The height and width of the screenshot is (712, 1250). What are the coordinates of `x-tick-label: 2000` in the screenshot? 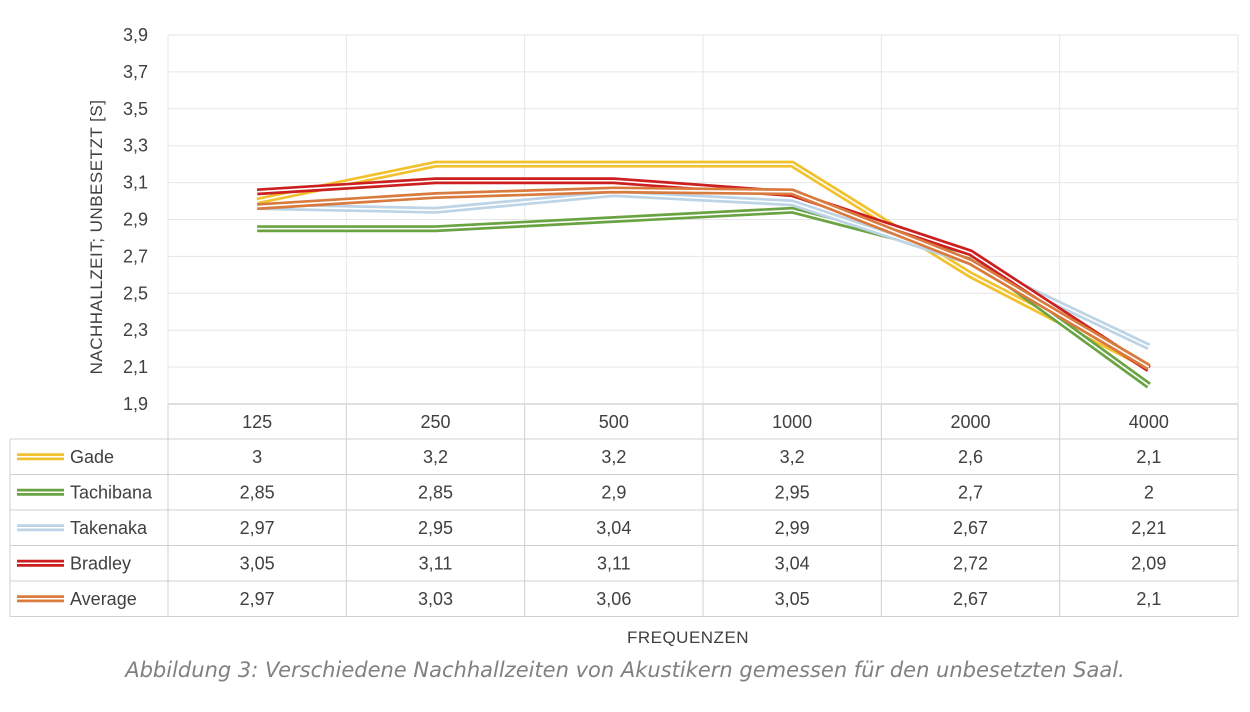 It's located at (970, 422).